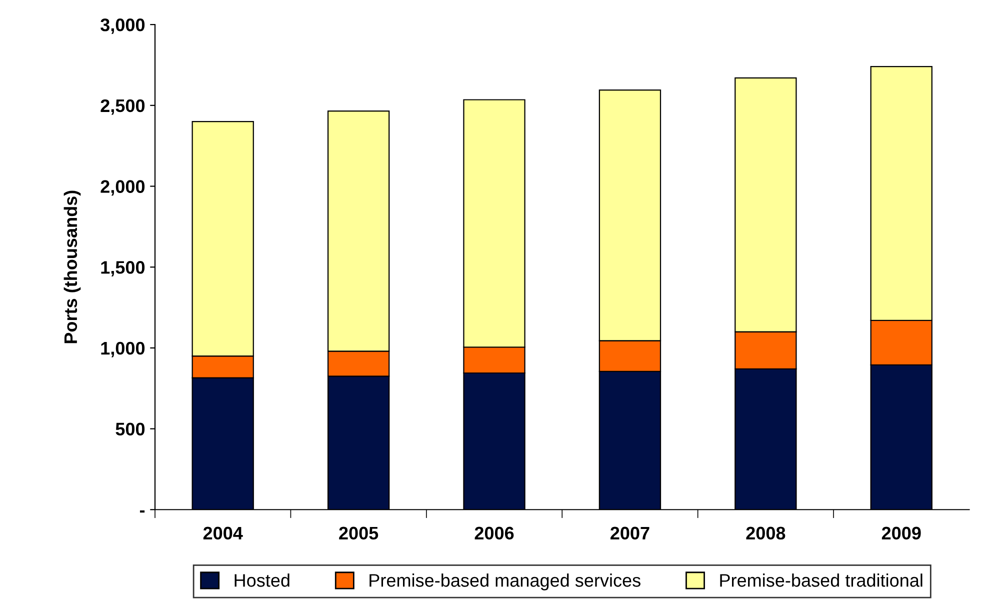  Describe the element at coordinates (505, 582) in the screenshot. I see `legend-label: Premise-based managed services` at that location.